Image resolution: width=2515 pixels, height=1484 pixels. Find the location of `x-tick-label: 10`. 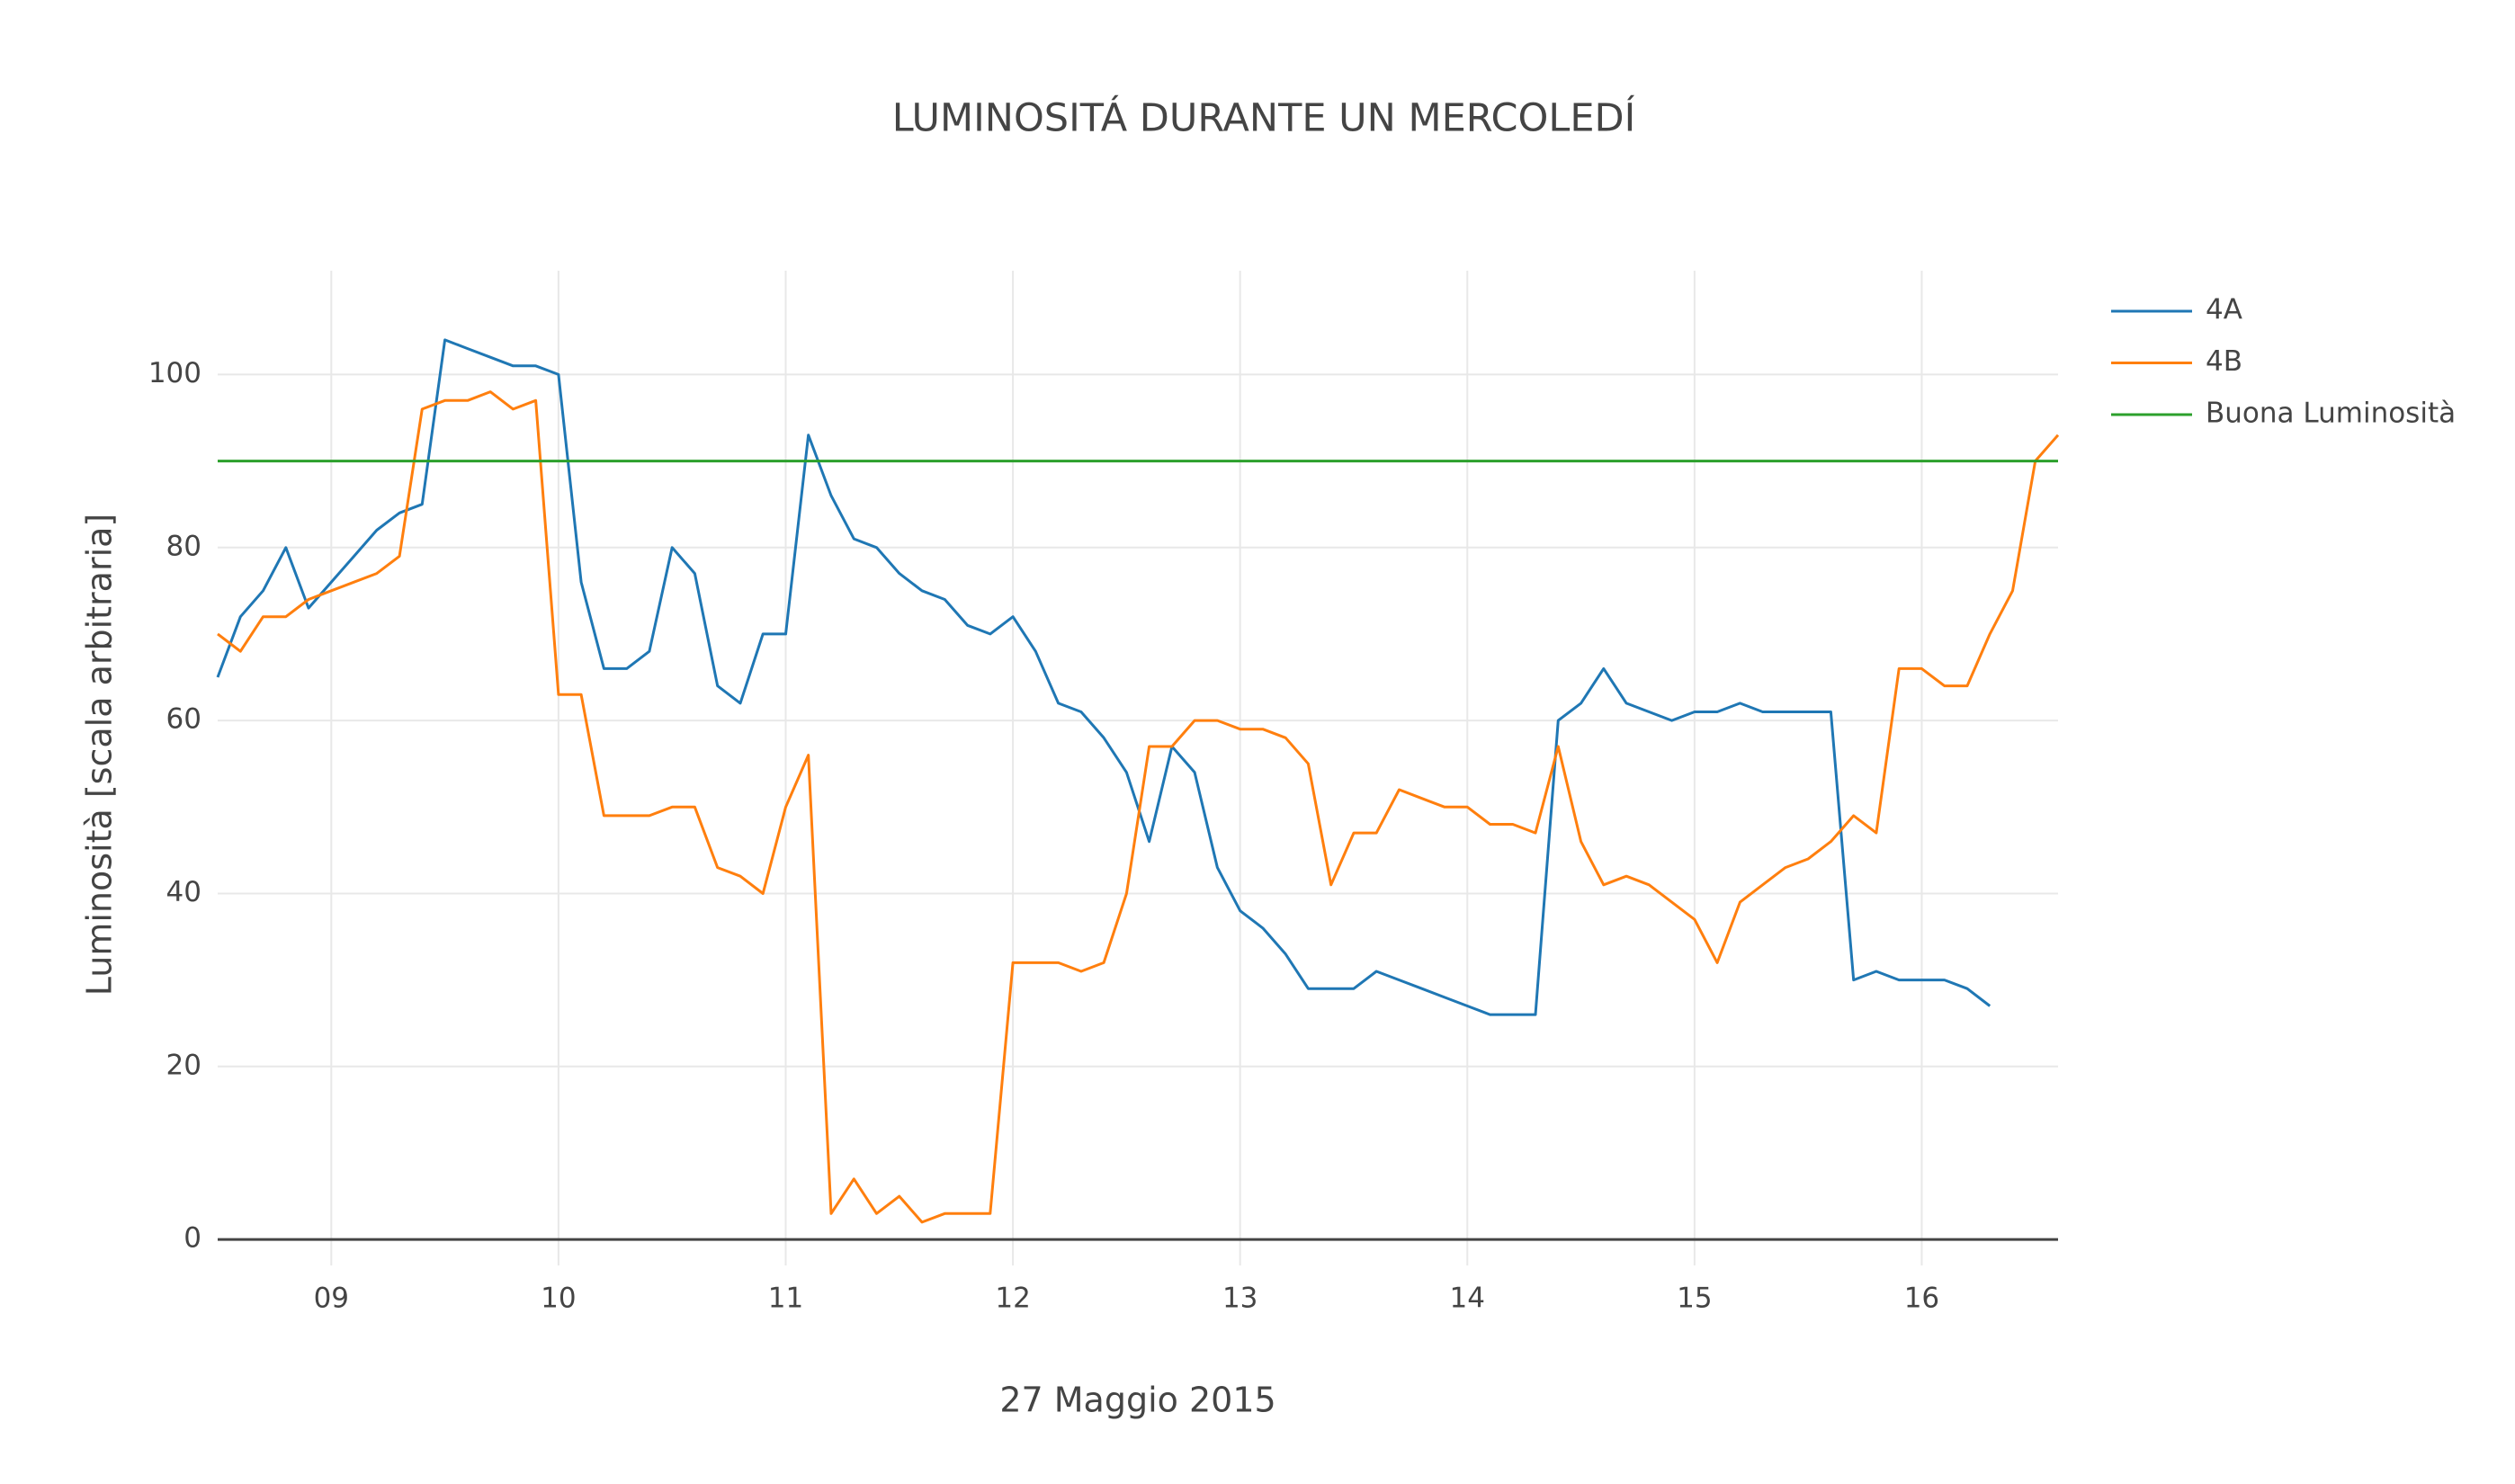

x-tick-label: 10 is located at coordinates (558, 1299).